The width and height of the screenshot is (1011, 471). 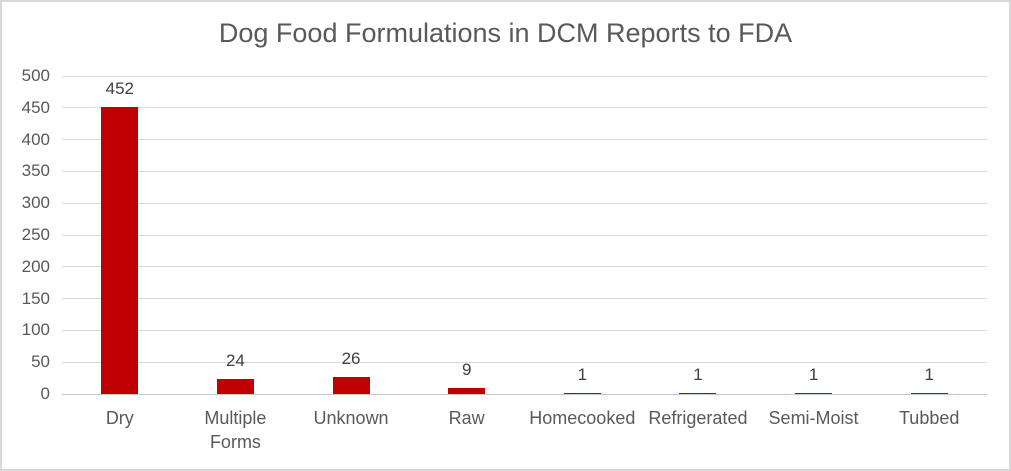 What do you see at coordinates (929, 418) in the screenshot?
I see `x-axis-category-label: Tubbed` at bounding box center [929, 418].